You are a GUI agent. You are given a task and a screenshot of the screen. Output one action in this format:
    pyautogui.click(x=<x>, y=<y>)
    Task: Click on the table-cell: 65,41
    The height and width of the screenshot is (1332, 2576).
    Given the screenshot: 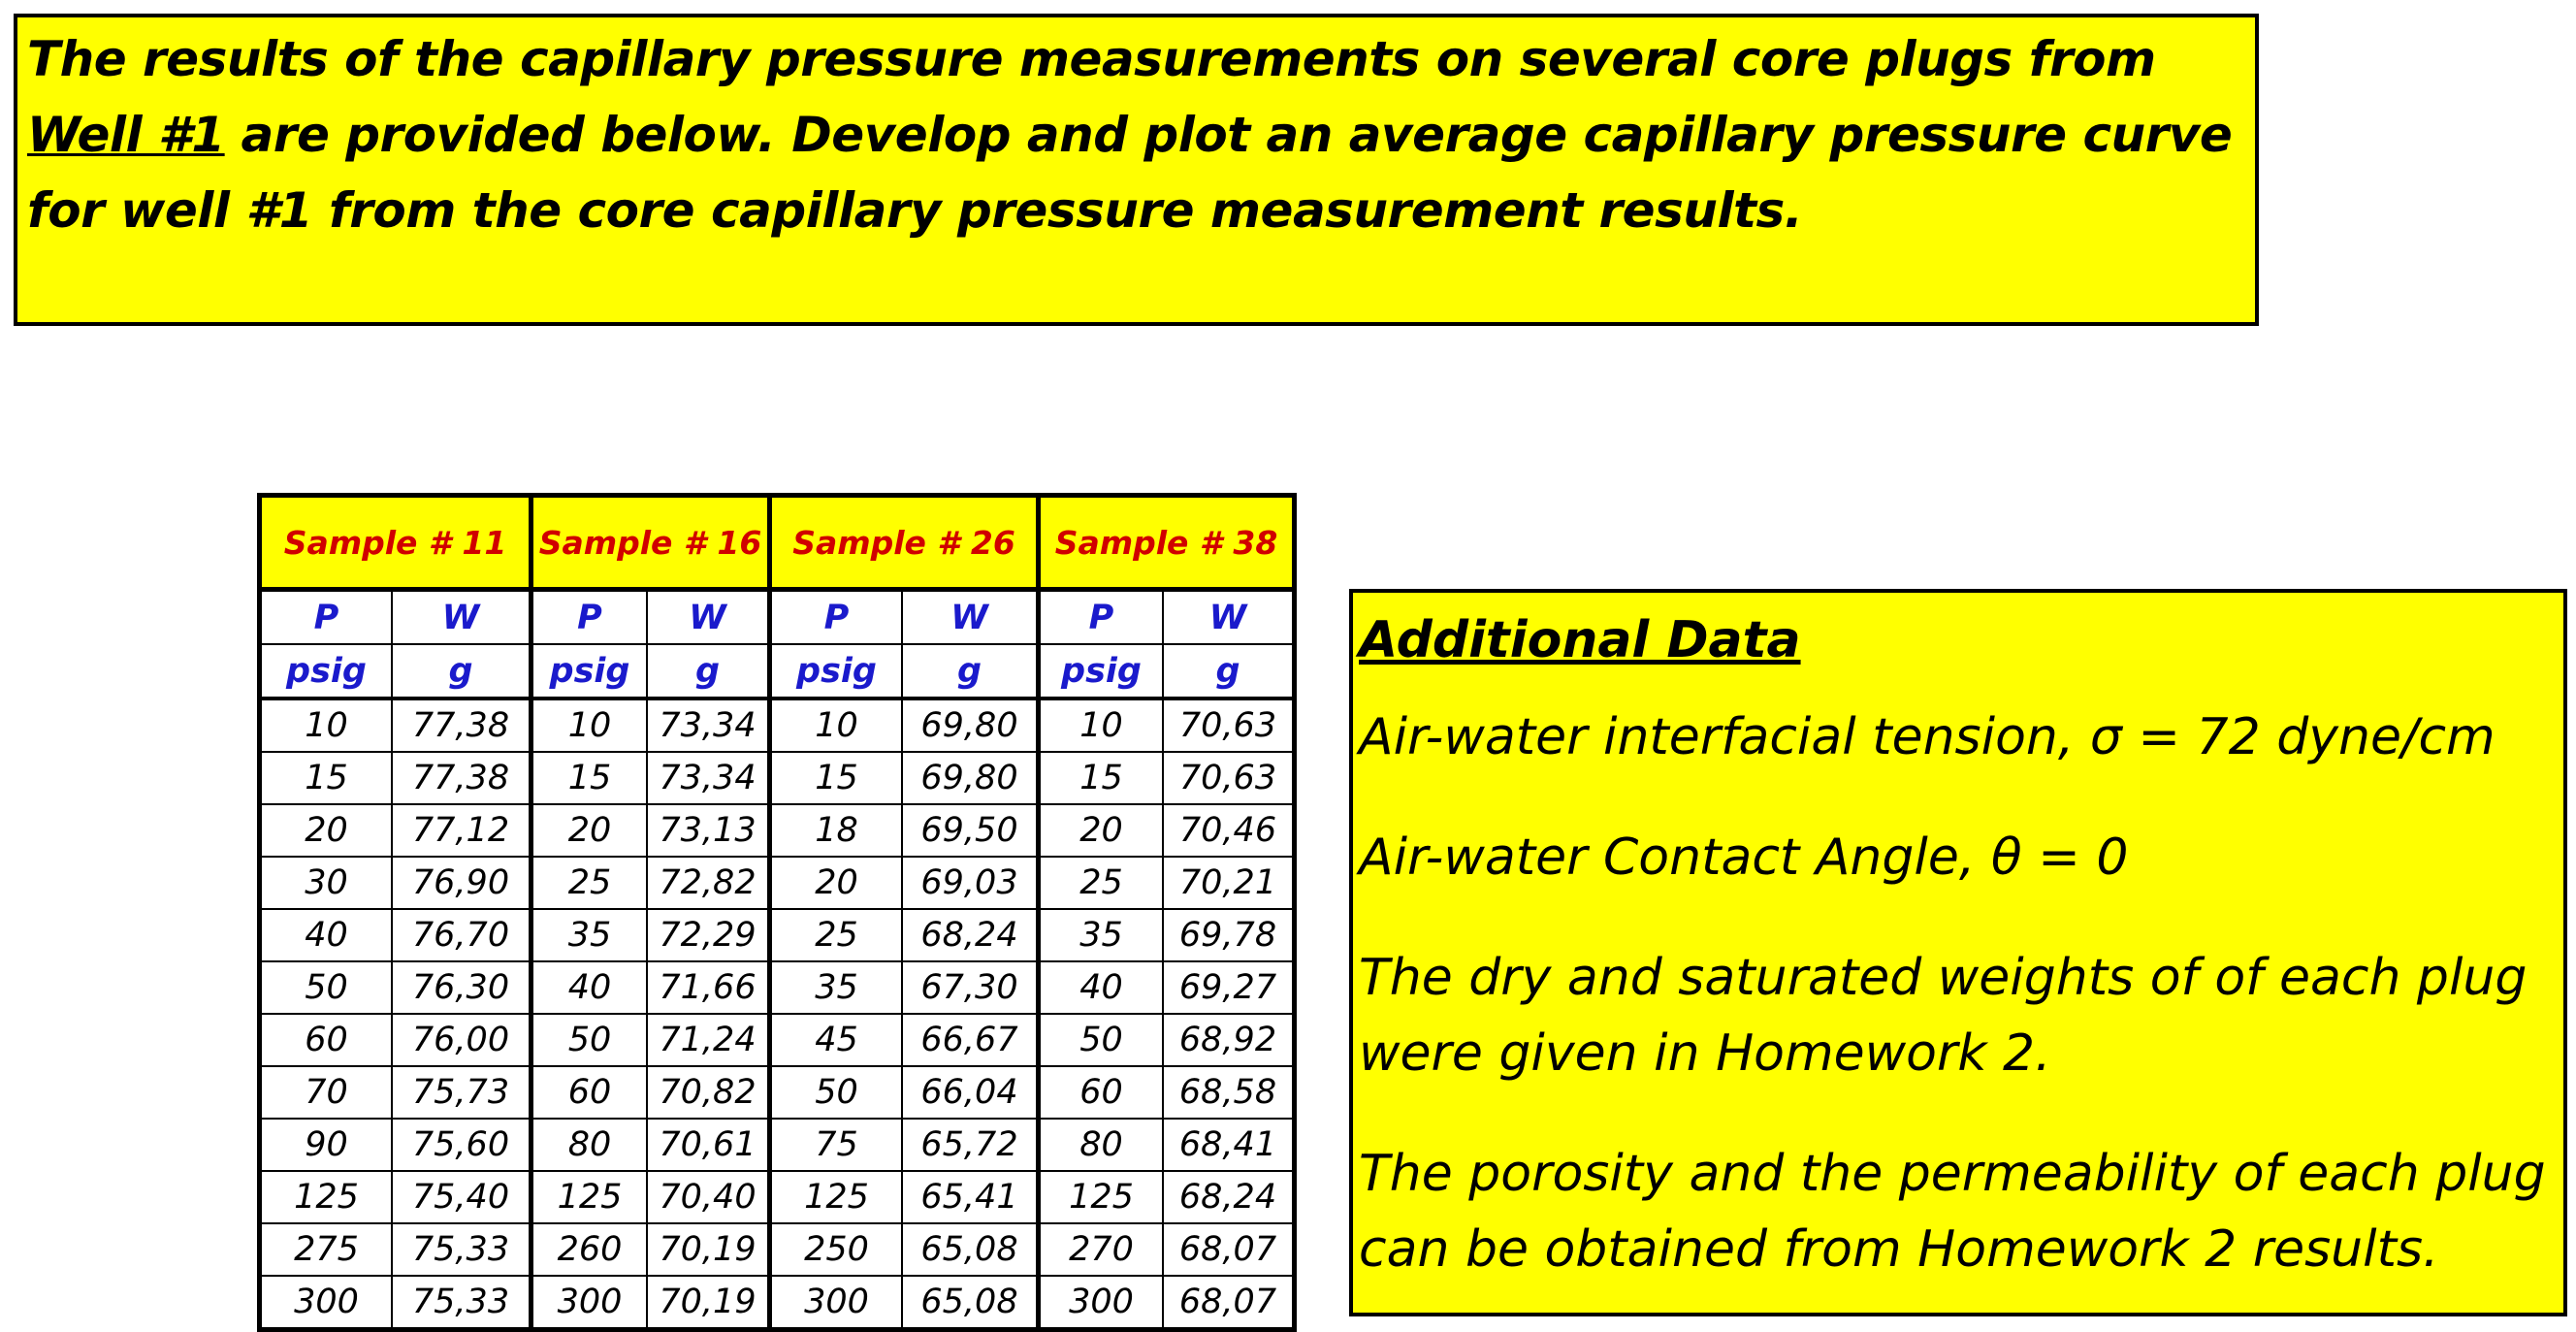 What is the action you would take?
    pyautogui.click(x=970, y=1197)
    